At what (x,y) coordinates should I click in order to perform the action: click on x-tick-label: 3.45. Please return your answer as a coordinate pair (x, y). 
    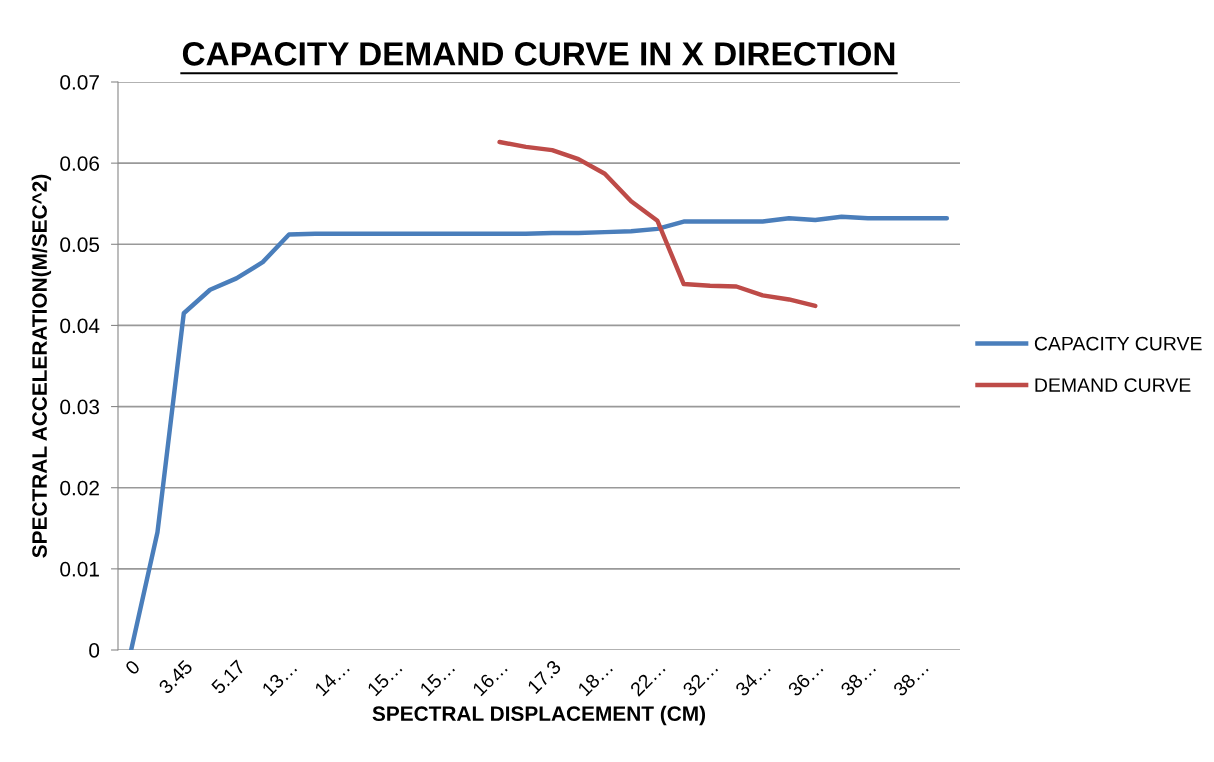
    Looking at the image, I should click on (175, 677).